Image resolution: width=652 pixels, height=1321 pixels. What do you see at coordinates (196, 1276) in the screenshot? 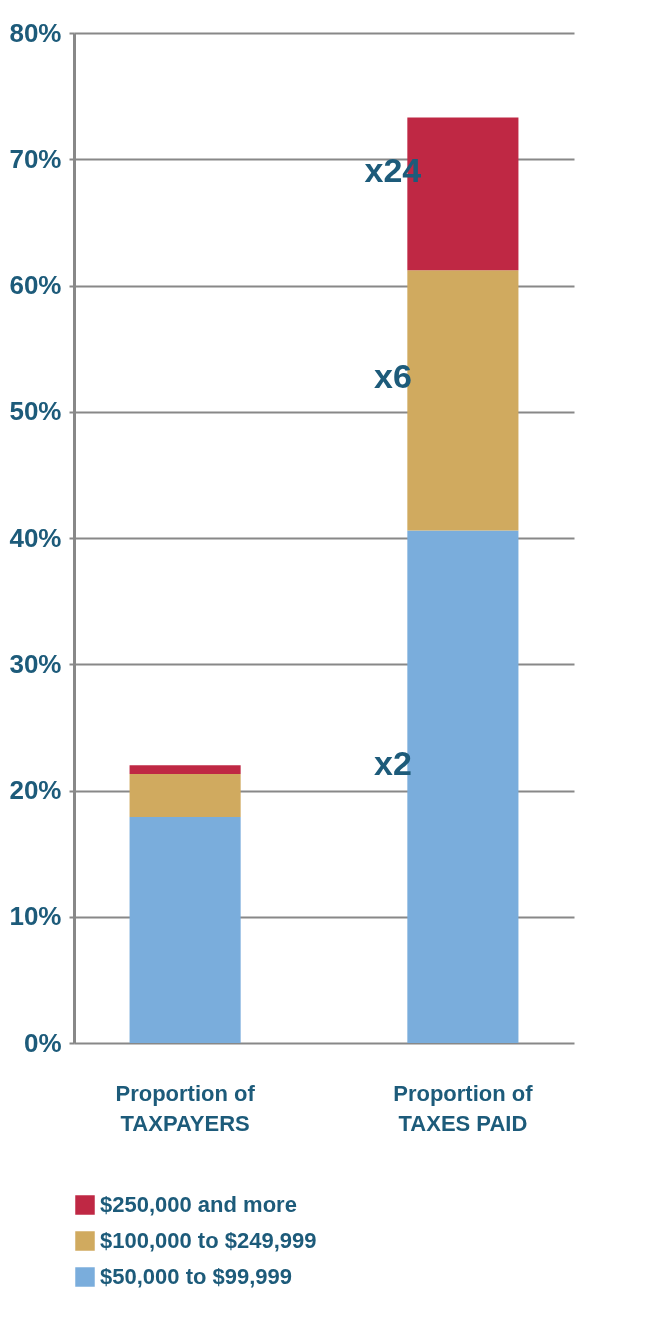
I see `legend-label: $50,000 to $99,999` at bounding box center [196, 1276].